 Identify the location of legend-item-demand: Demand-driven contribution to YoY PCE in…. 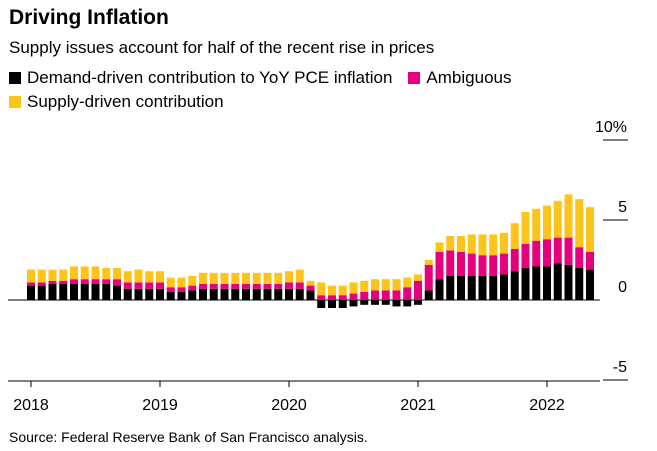
(200, 78).